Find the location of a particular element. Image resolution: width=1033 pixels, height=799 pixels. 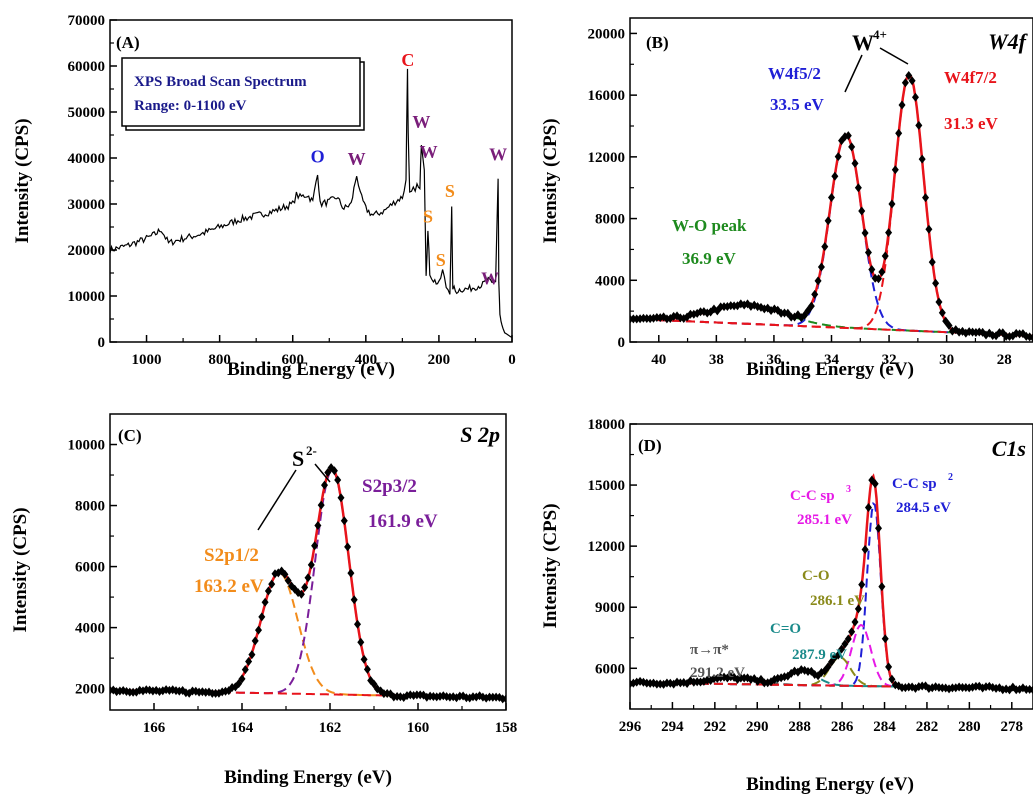

info-box-line-1: XPS Broad Scan Spectrum is located at coordinates (220, 82).